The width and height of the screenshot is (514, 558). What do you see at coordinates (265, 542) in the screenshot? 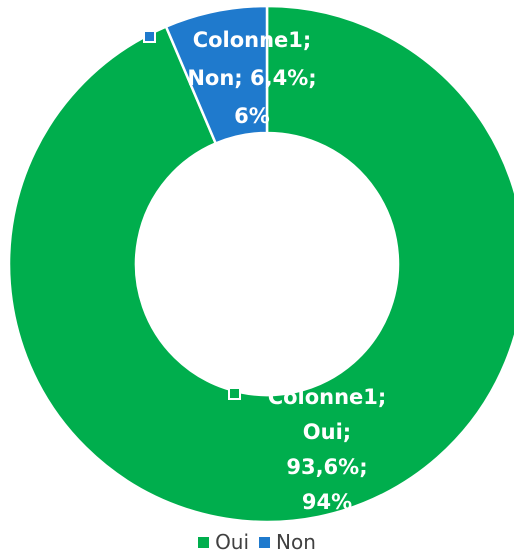
I see `legend-swatch-non` at bounding box center [265, 542].